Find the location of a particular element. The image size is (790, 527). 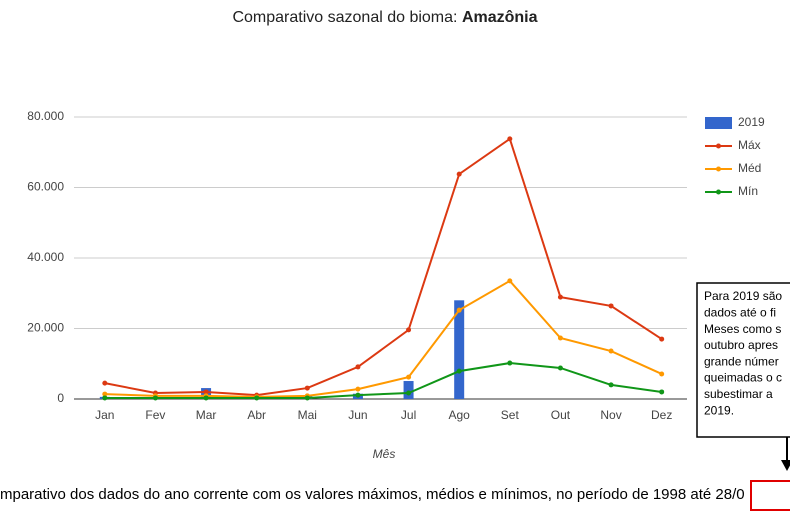

y-tick-label: 20.000 is located at coordinates (45, 328).